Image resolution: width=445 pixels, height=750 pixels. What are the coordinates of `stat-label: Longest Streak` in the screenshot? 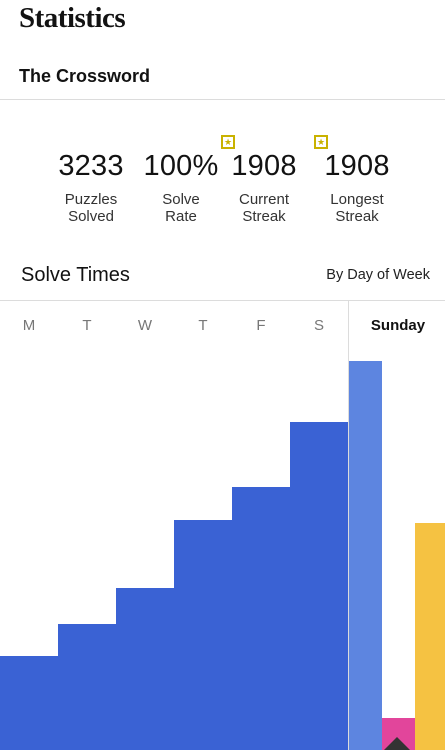 It's located at (357, 208).